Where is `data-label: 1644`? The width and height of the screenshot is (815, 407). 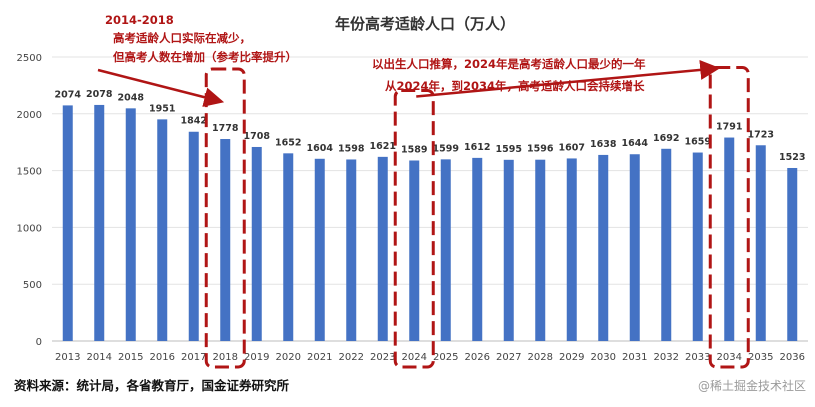
data-label: 1644 is located at coordinates (635, 143).